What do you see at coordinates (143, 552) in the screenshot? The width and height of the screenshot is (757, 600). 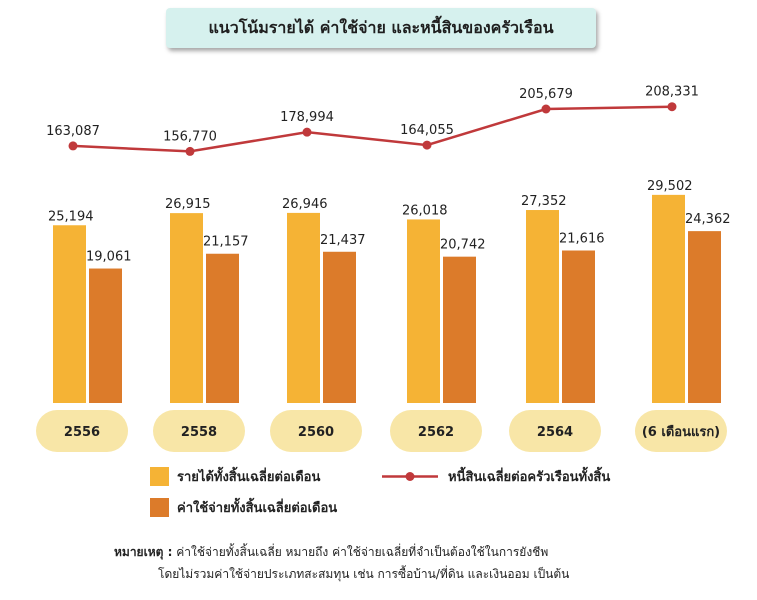 I see `footnote-label: หมายเหตุ :` at bounding box center [143, 552].